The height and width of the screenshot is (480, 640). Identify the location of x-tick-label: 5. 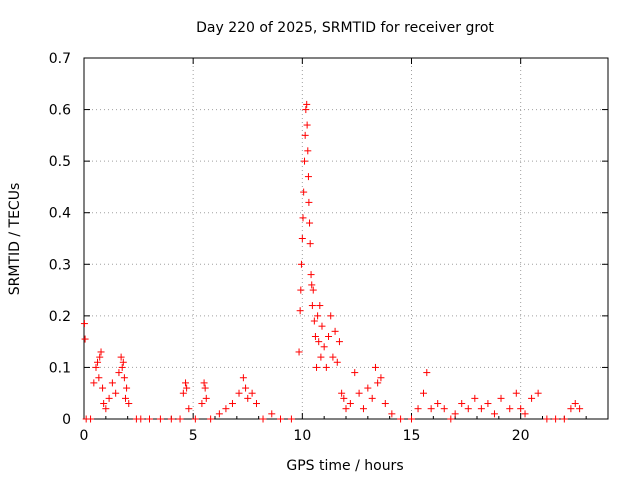
(193, 436).